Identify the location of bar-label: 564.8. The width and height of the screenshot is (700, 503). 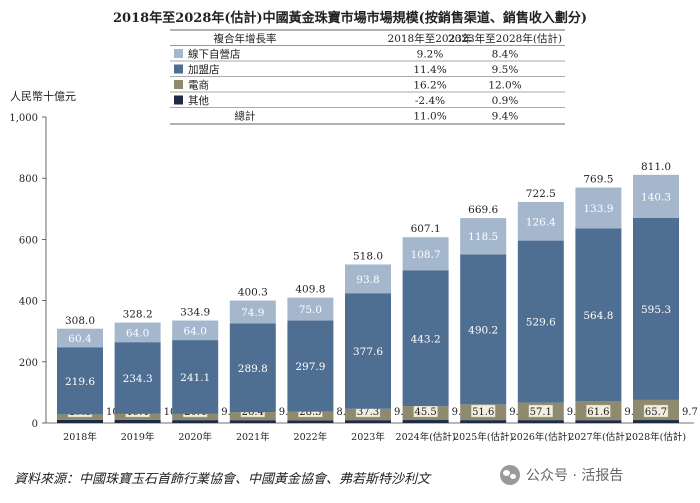
(598, 316).